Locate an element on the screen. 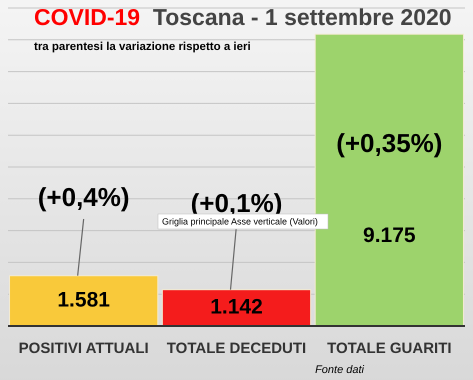 The width and height of the screenshot is (473, 380). annotation: (+0,35%) is located at coordinates (389, 143).